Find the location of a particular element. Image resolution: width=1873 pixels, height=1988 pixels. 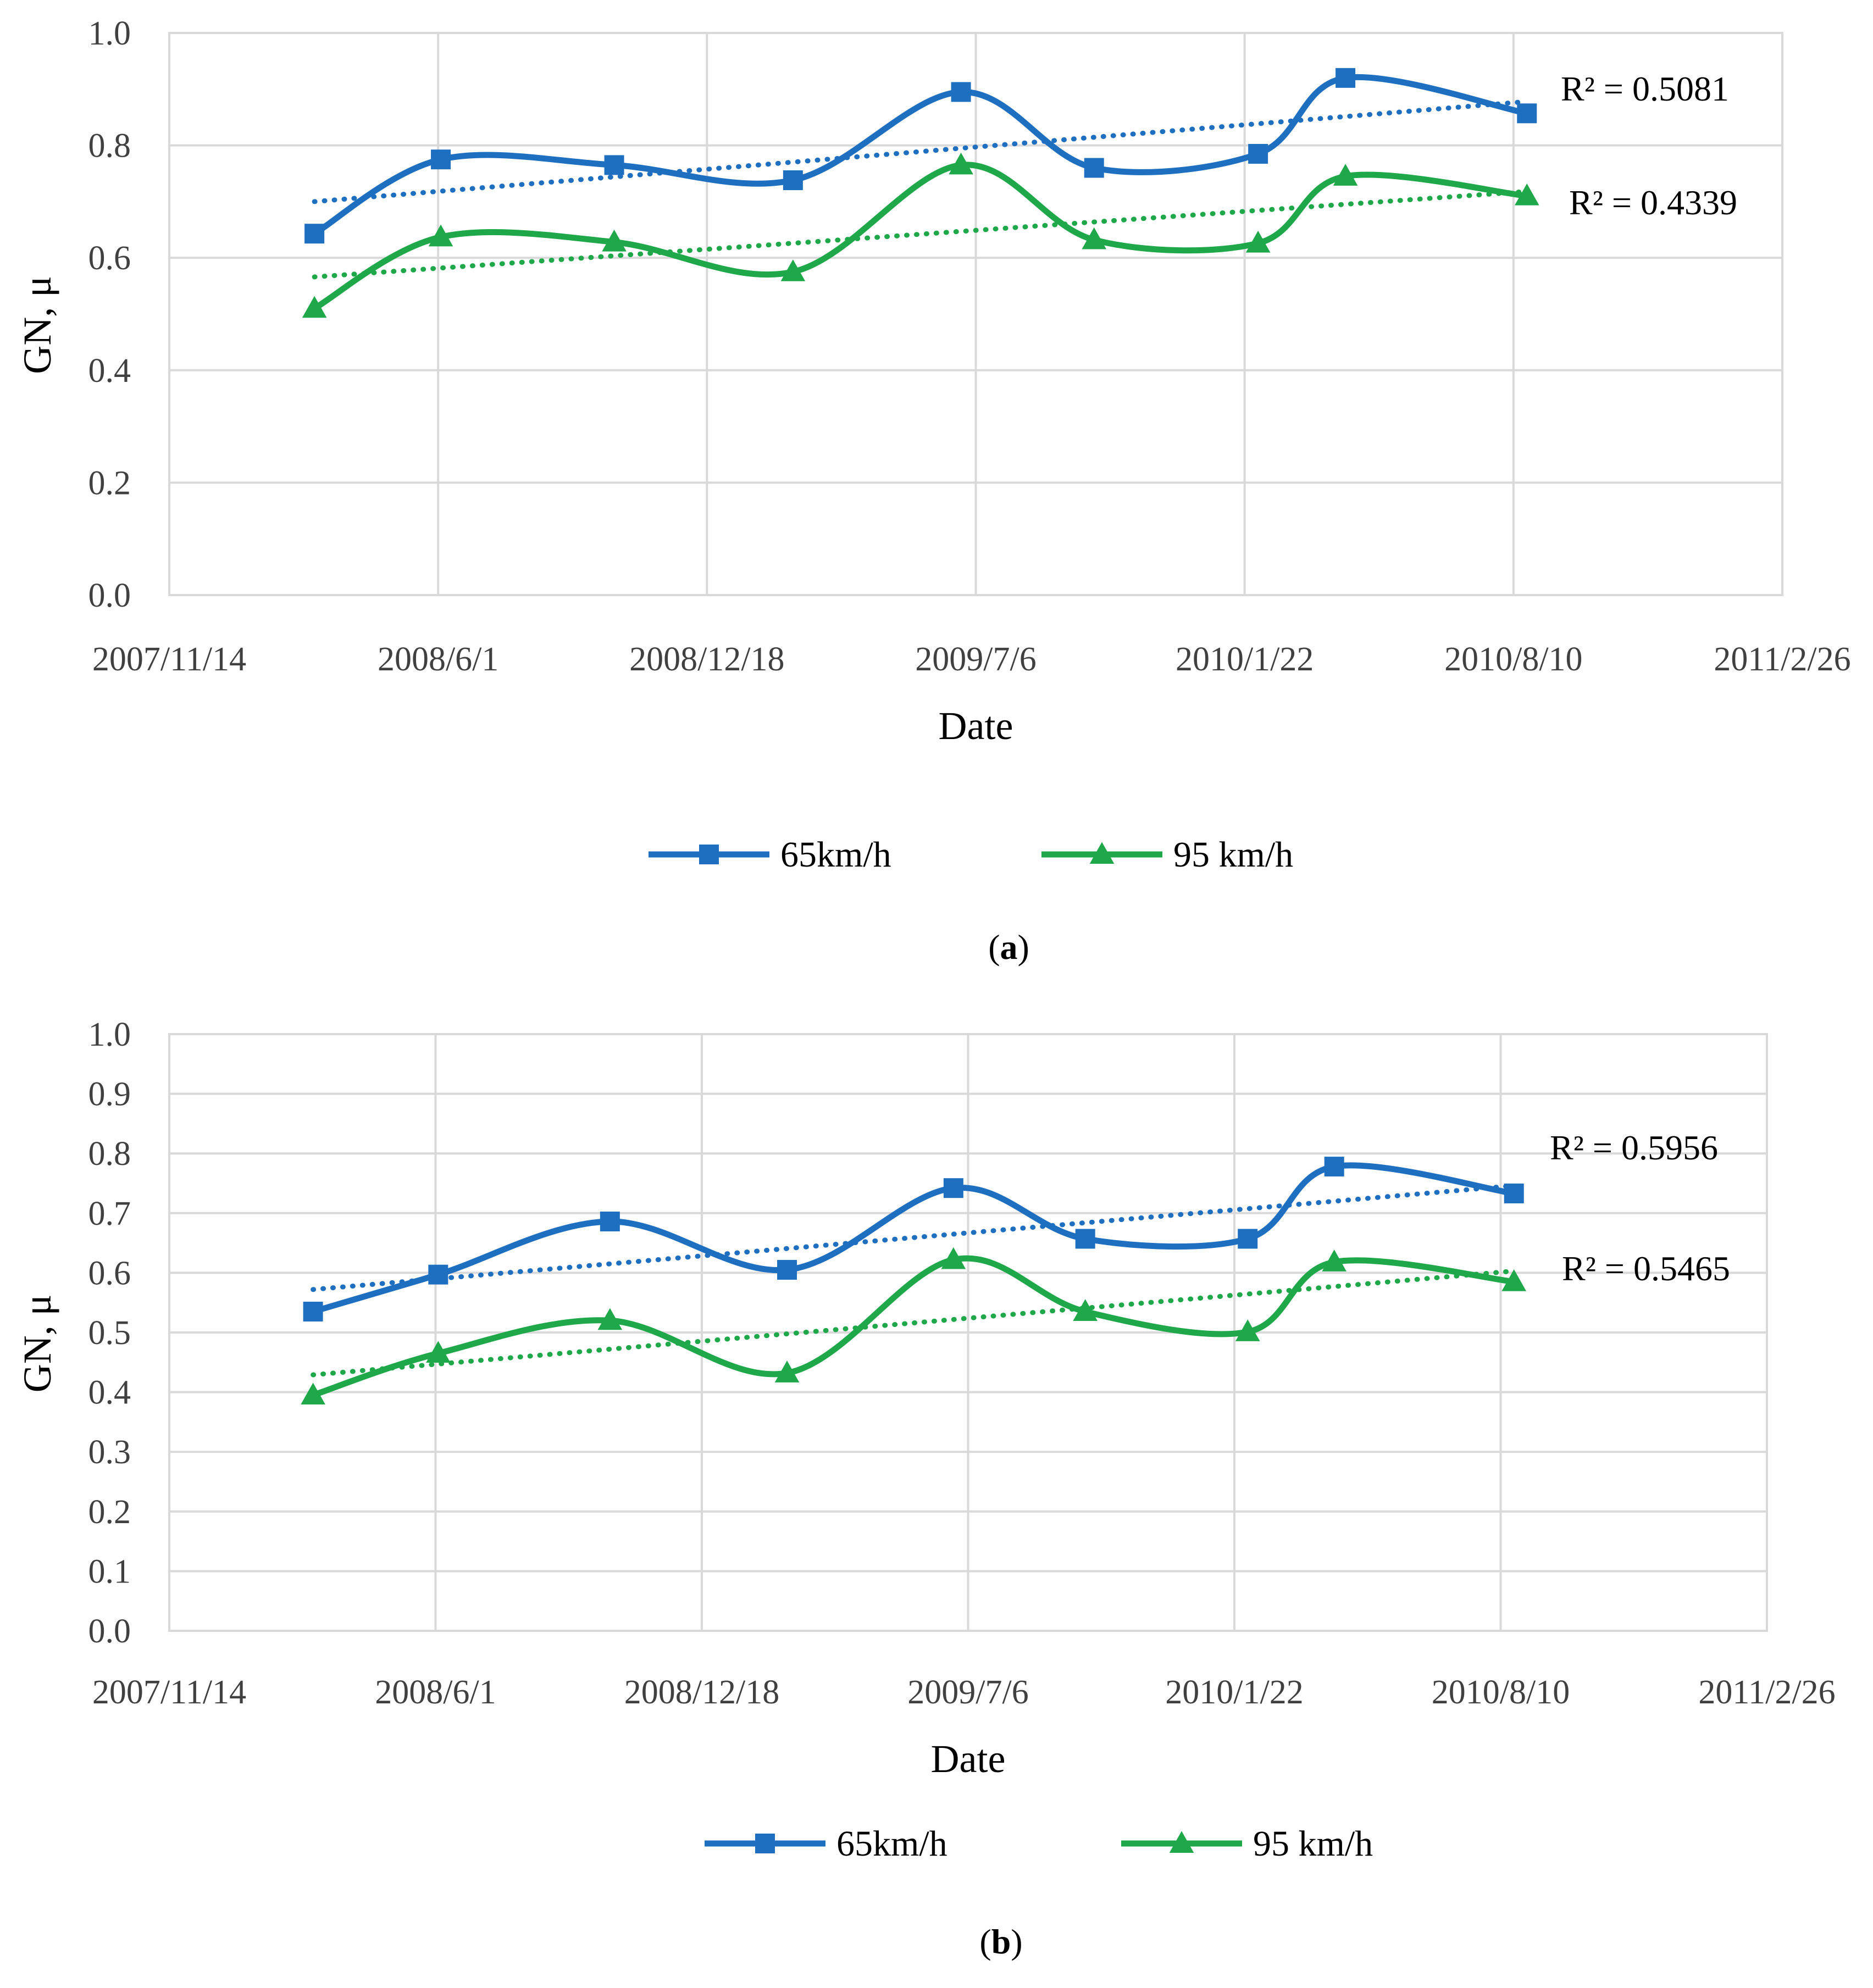

y-tick-label: 0.1 is located at coordinates (109, 1571).